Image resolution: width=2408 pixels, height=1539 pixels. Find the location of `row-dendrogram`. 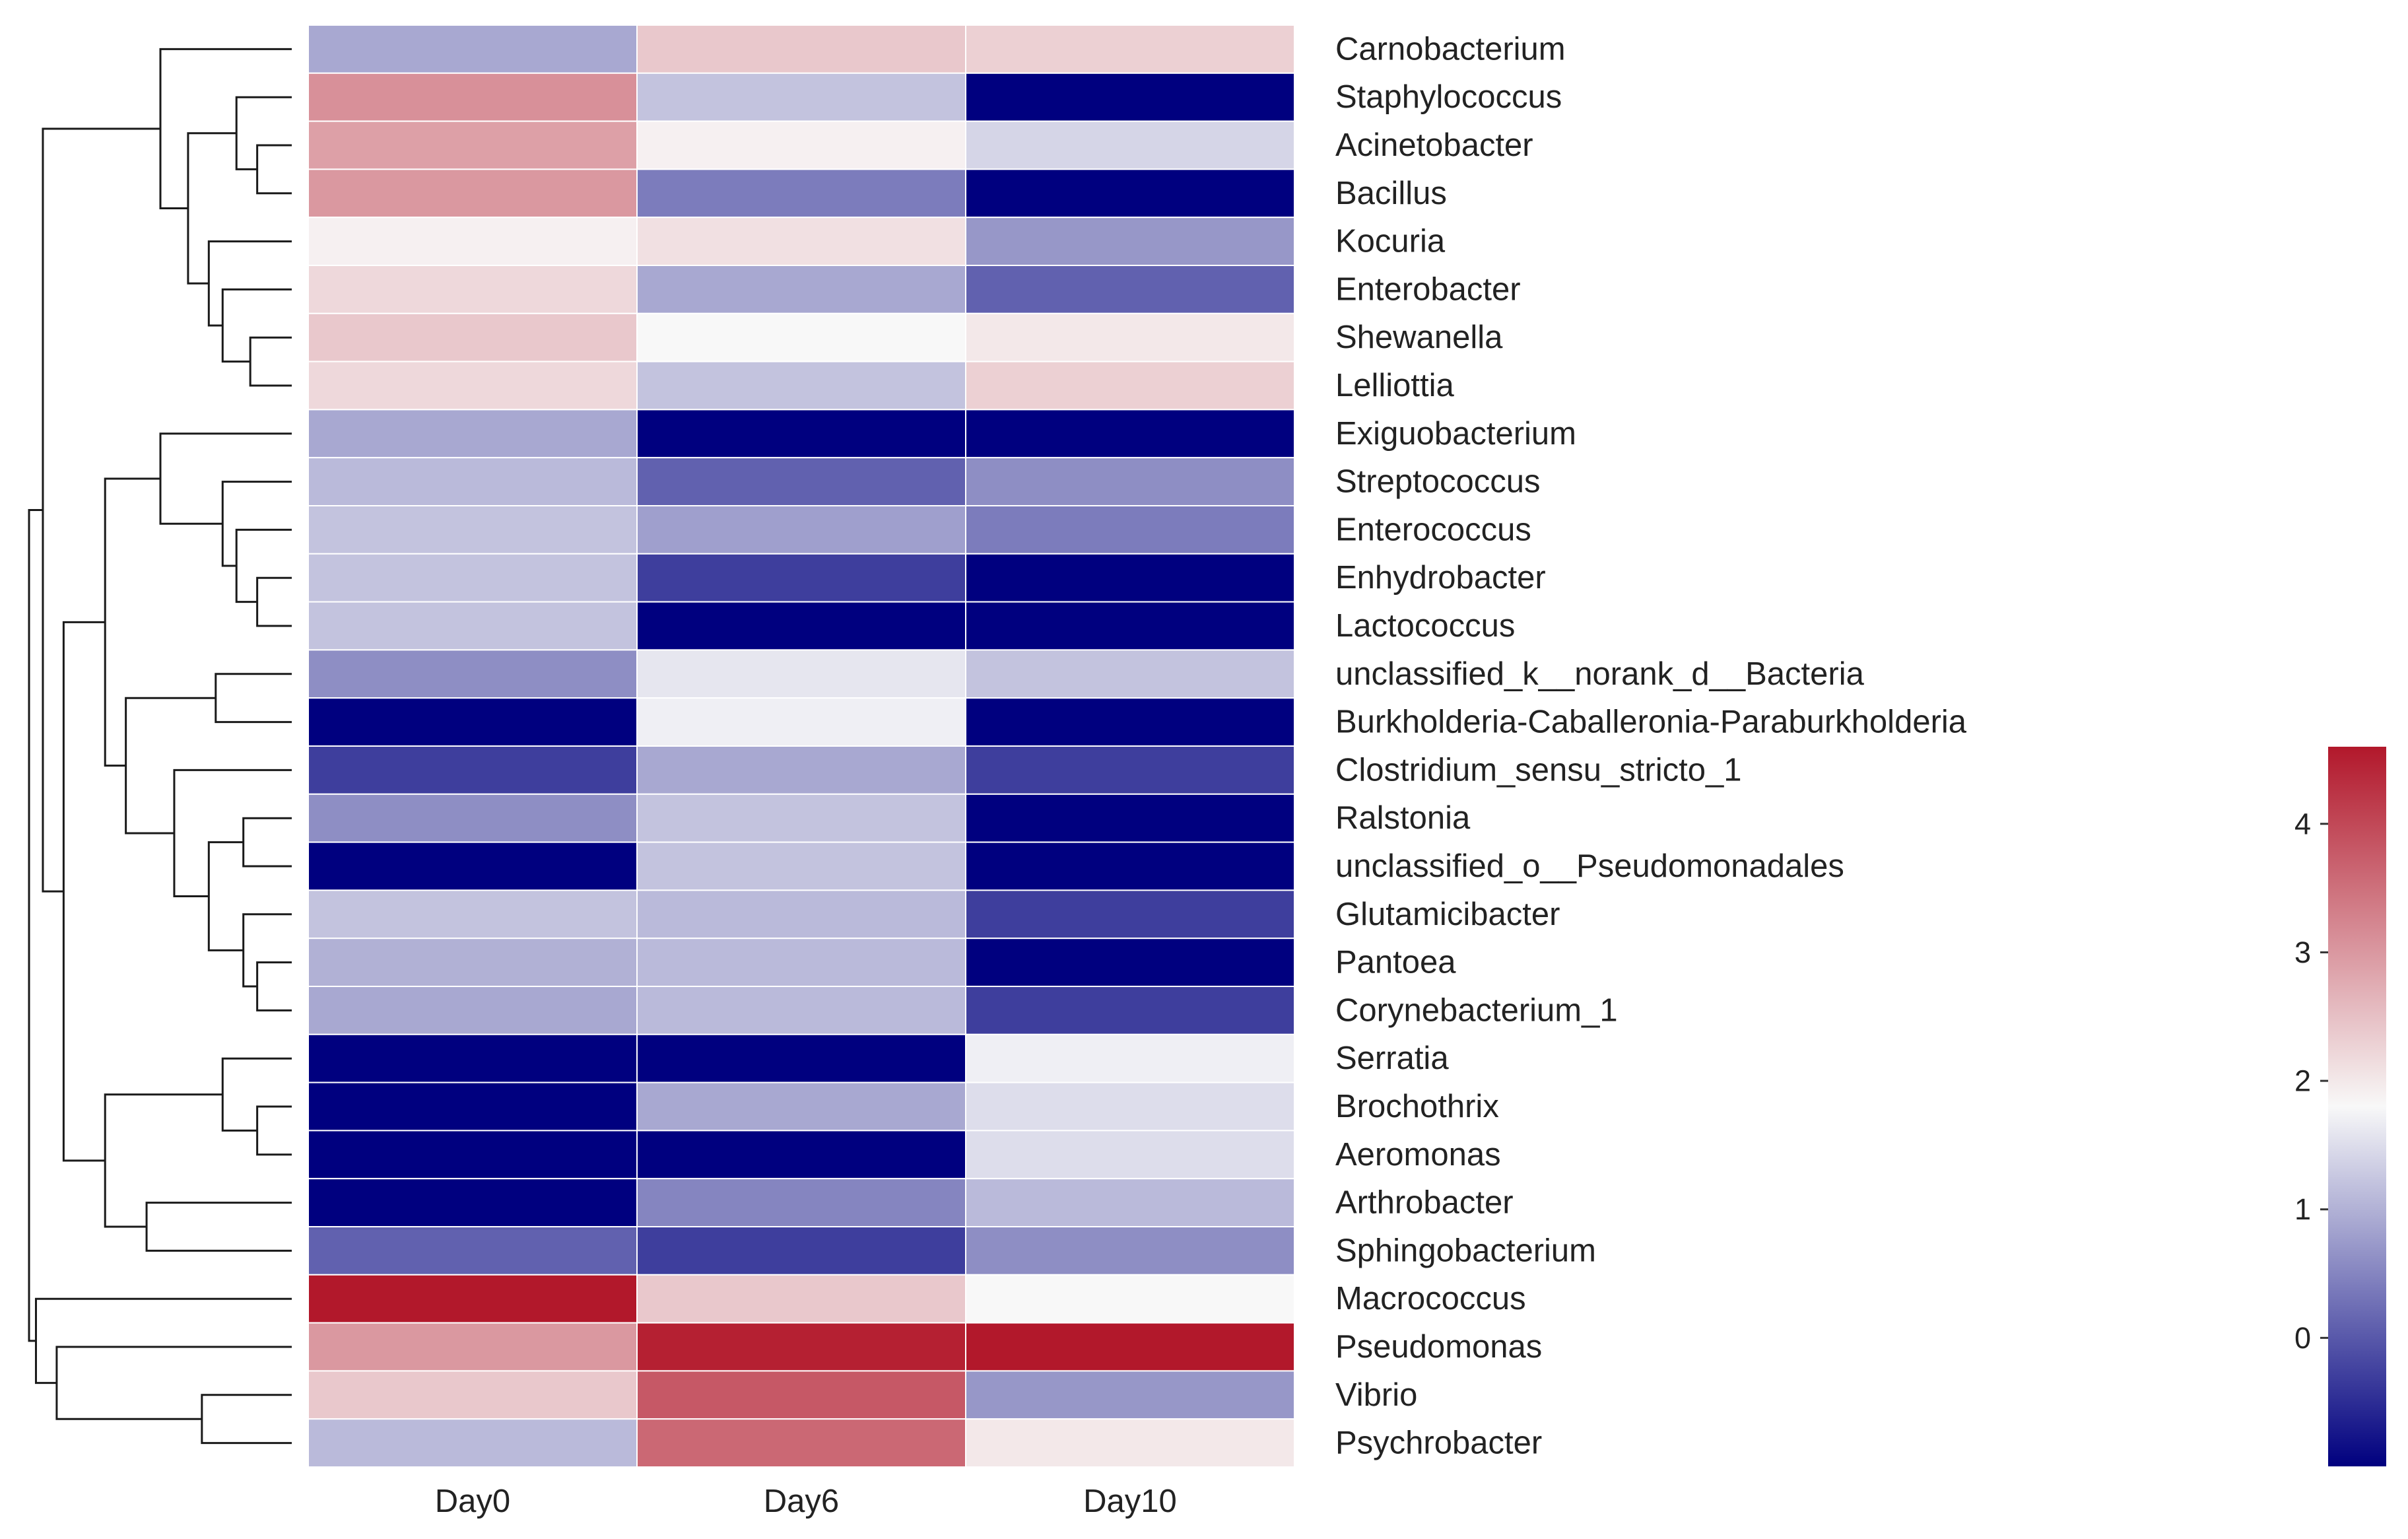

row-dendrogram is located at coordinates (160, 746).